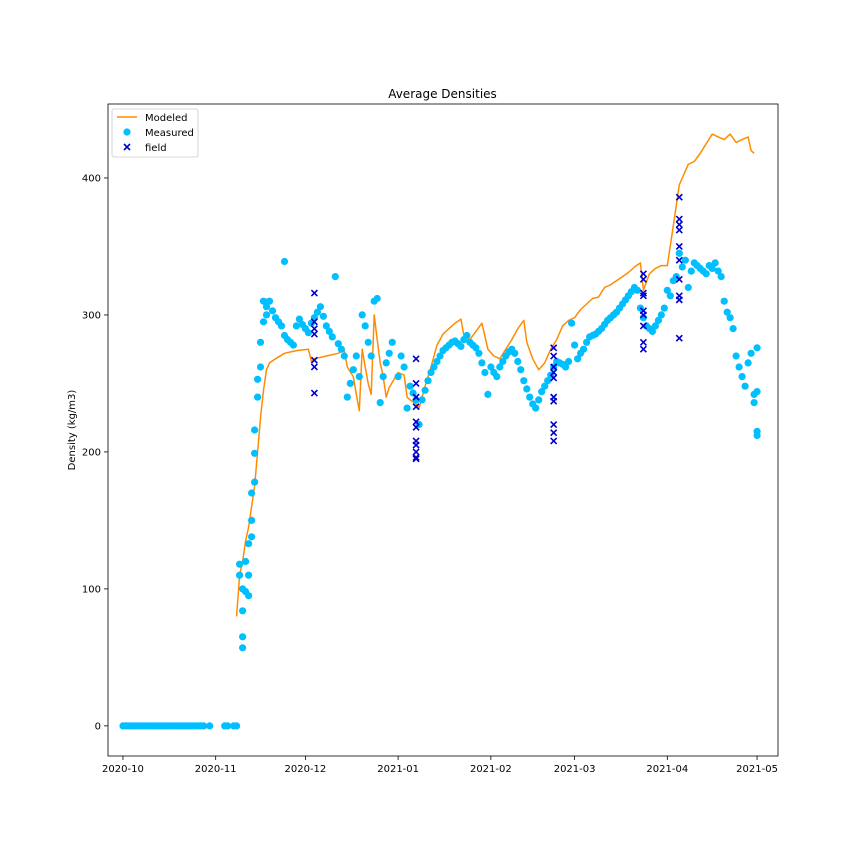  Describe the element at coordinates (91, 178) in the screenshot. I see `y-tick-label: 400` at that location.